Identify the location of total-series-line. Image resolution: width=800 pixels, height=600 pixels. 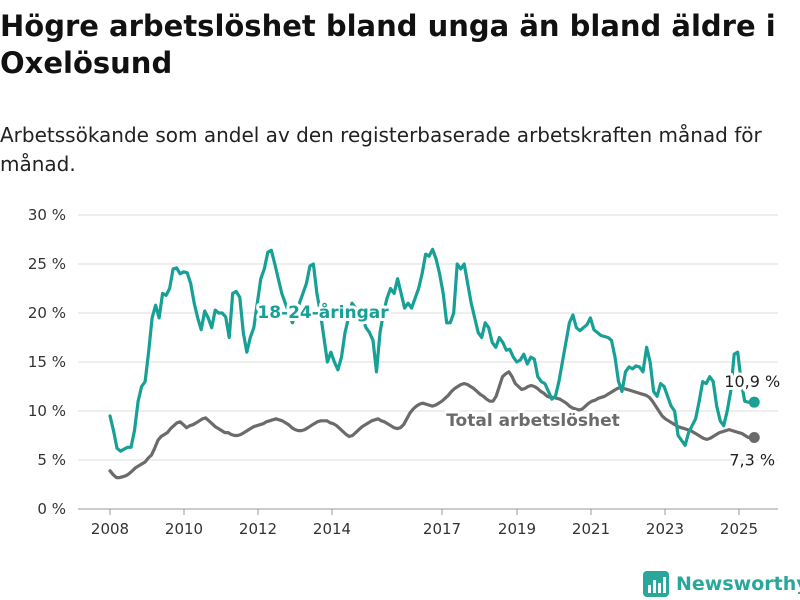
(429, 425).